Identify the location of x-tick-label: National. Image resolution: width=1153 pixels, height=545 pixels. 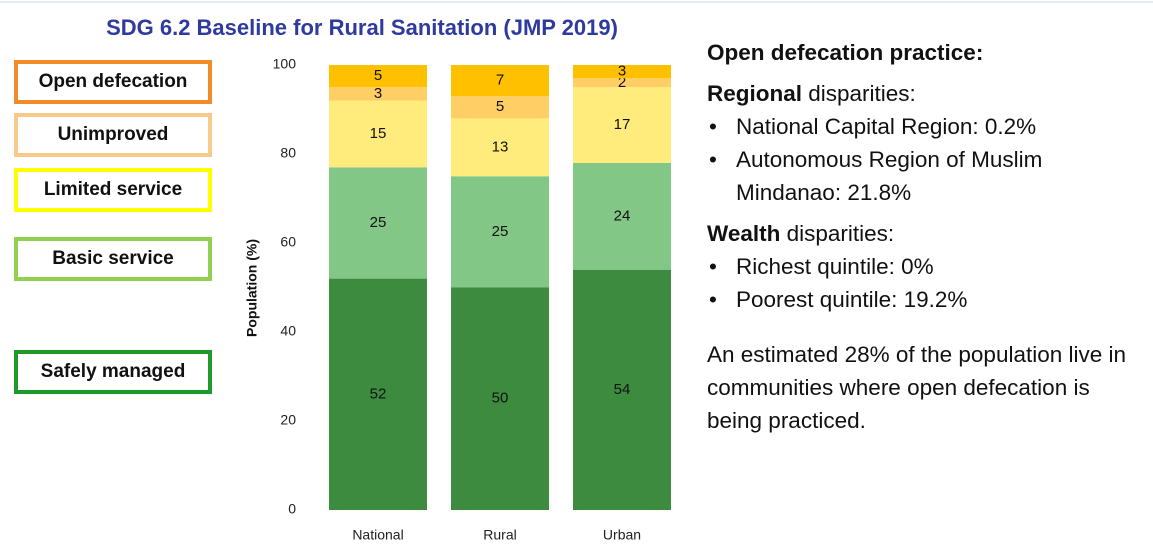
(377, 535).